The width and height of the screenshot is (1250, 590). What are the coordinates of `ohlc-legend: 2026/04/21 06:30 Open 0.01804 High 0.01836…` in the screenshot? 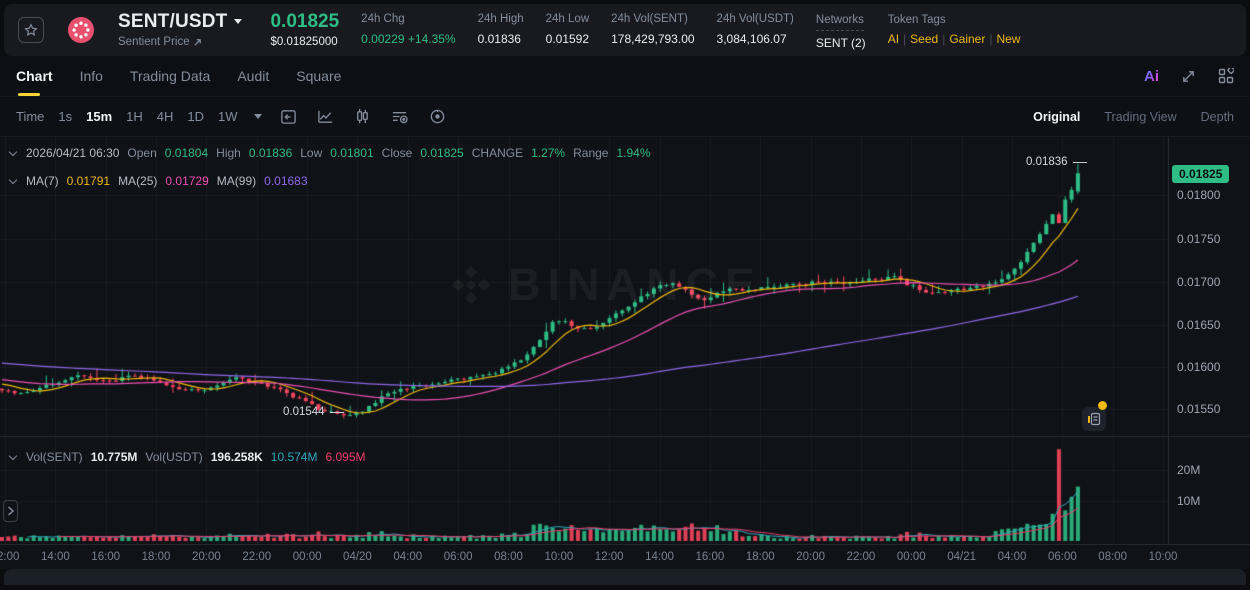 It's located at (329, 153).